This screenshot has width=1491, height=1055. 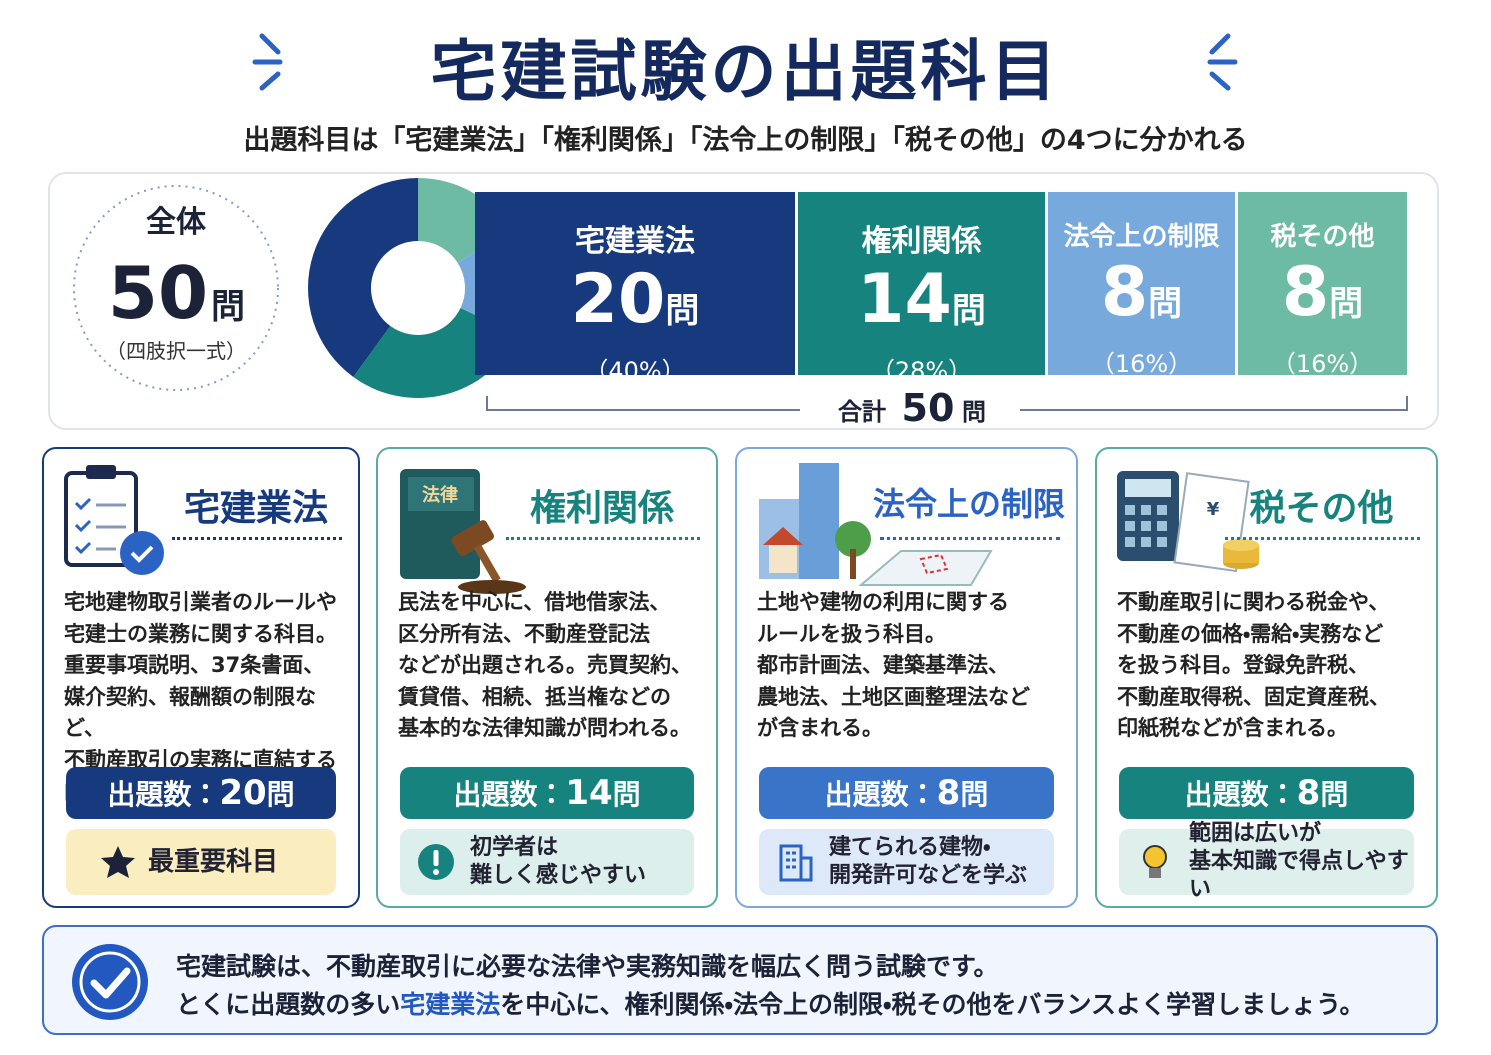 I want to click on card-badge: 初学者は難しく感じやすい, so click(x=547, y=862).